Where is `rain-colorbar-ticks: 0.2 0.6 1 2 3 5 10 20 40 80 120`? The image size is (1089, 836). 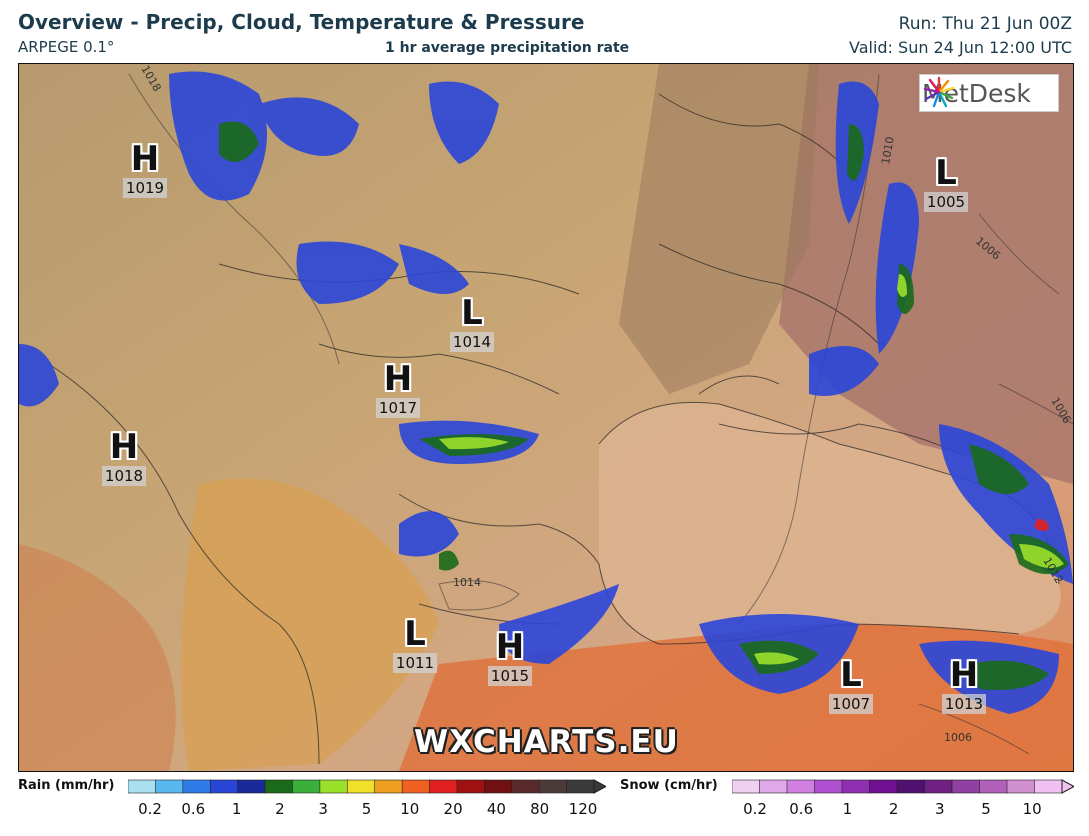 rain-colorbar-ticks: 0.2 0.6 1 2 3 5 10 20 40 80 120 is located at coordinates (544, 810).